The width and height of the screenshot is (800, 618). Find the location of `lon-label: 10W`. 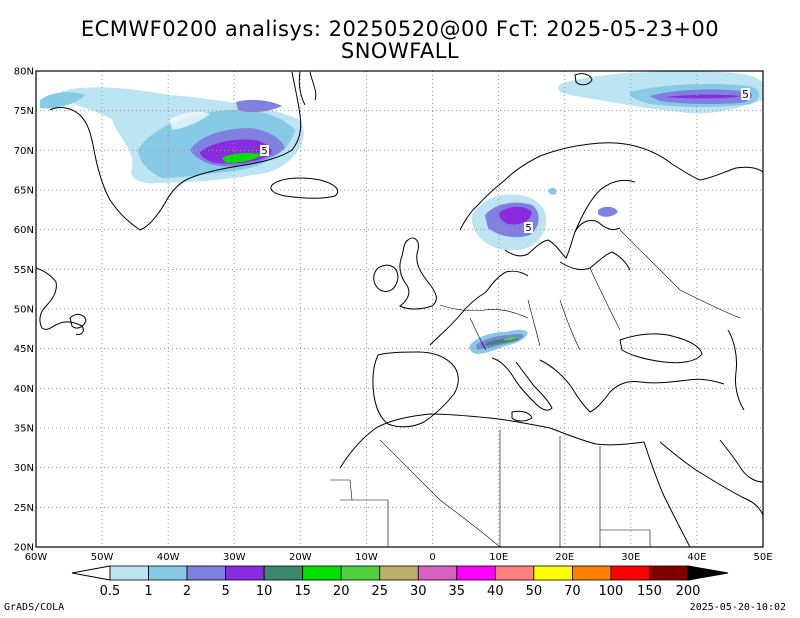

lon-label: 10W is located at coordinates (366, 557).